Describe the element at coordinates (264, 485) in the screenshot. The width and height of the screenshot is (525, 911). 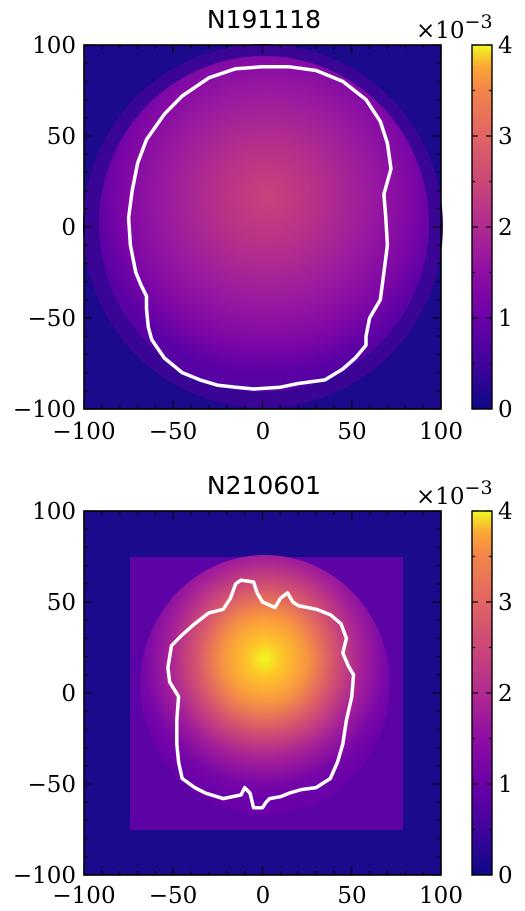
I see `chart-title: N210601` at that location.